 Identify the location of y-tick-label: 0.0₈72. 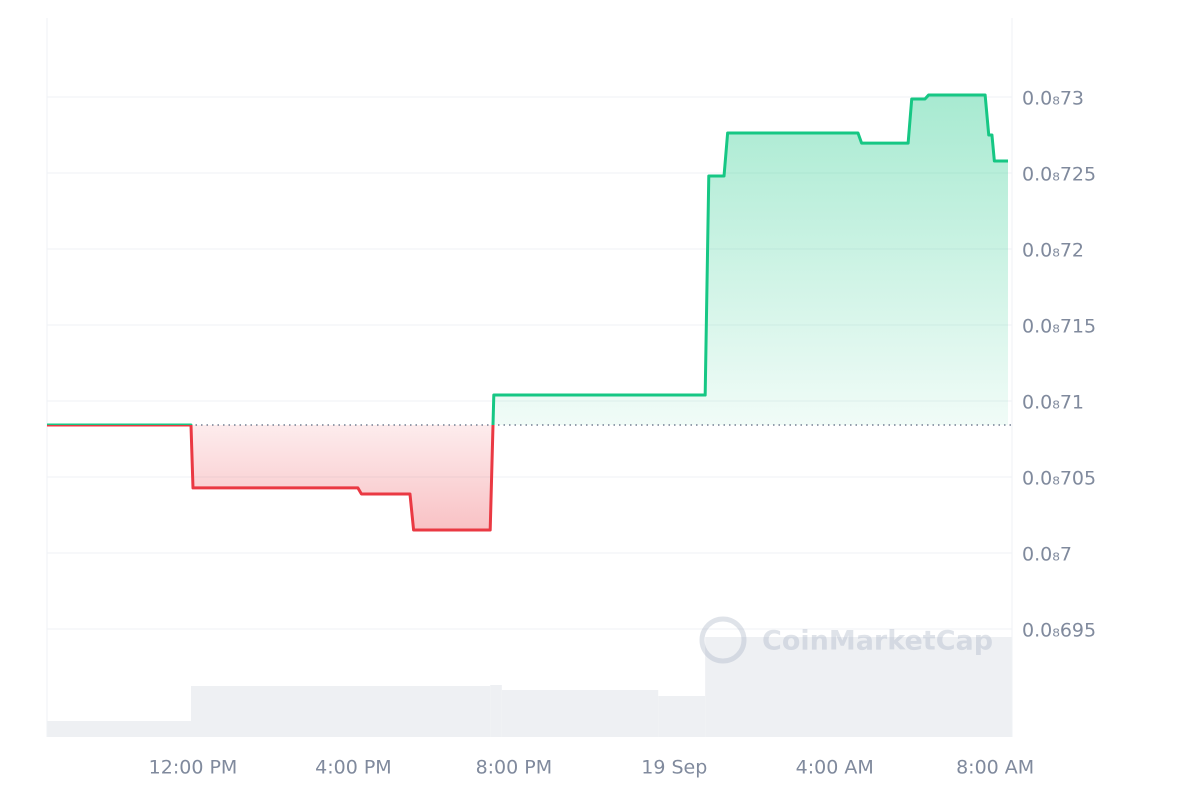
(1053, 251).